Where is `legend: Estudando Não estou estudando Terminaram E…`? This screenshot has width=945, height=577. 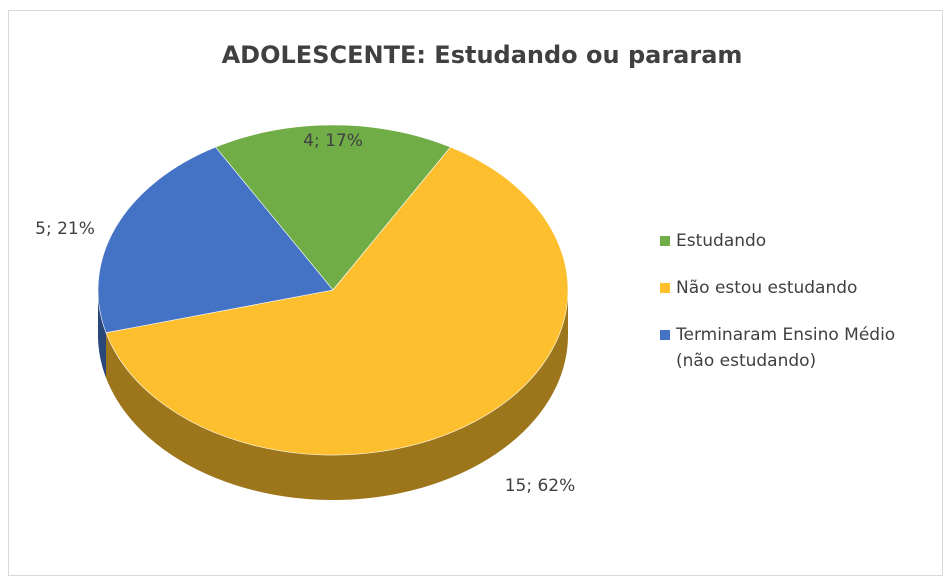
legend: Estudando Não estou estudando Terminaram E… is located at coordinates (797, 311).